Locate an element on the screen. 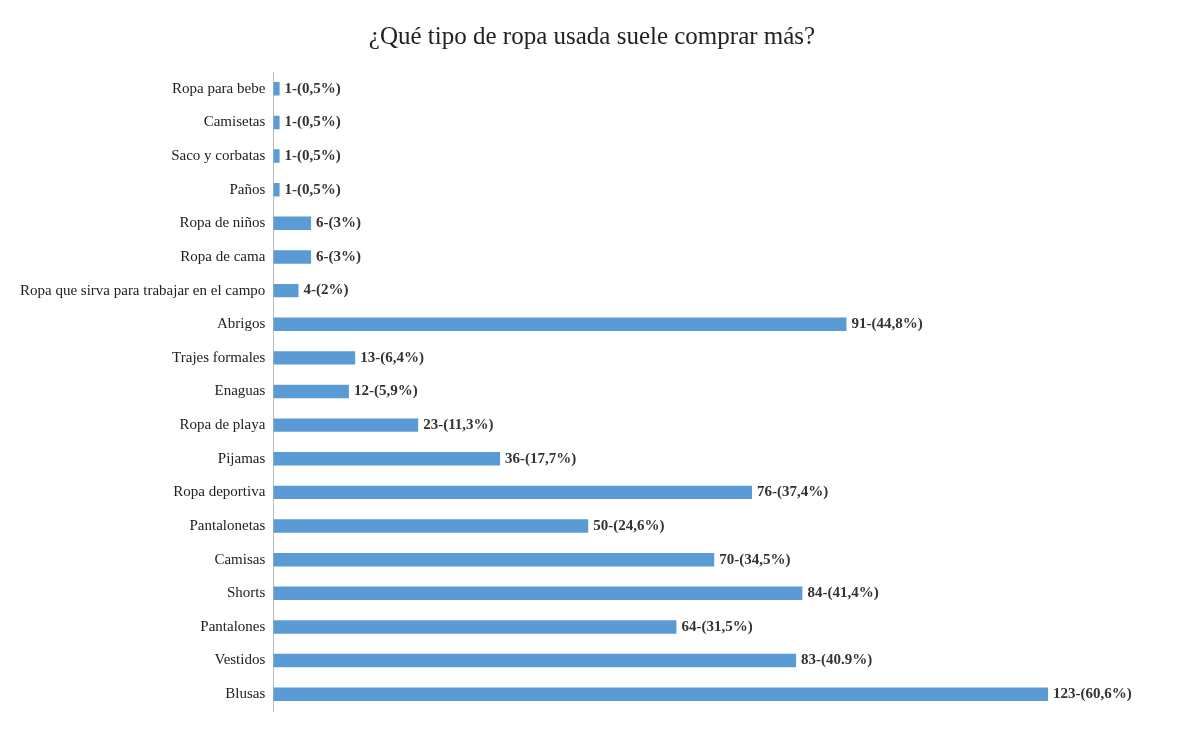 This screenshot has height=740, width=1184. y-tick-label: Saco y corbatas is located at coordinates (218, 155).